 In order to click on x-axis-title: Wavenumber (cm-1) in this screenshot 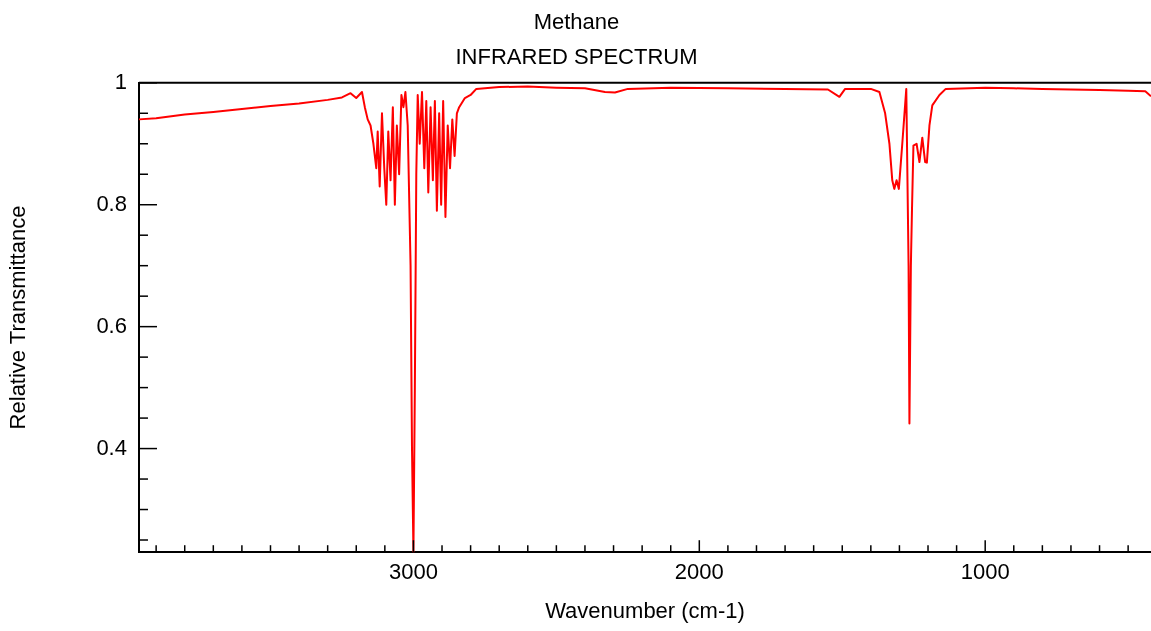, I will do `click(645, 610)`.